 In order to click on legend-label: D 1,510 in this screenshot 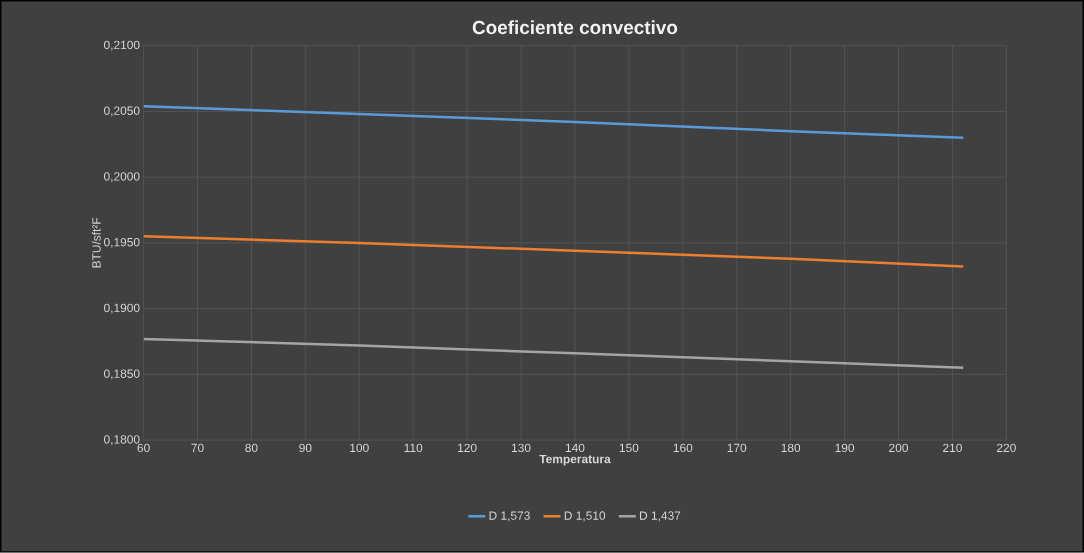, I will do `click(585, 516)`.